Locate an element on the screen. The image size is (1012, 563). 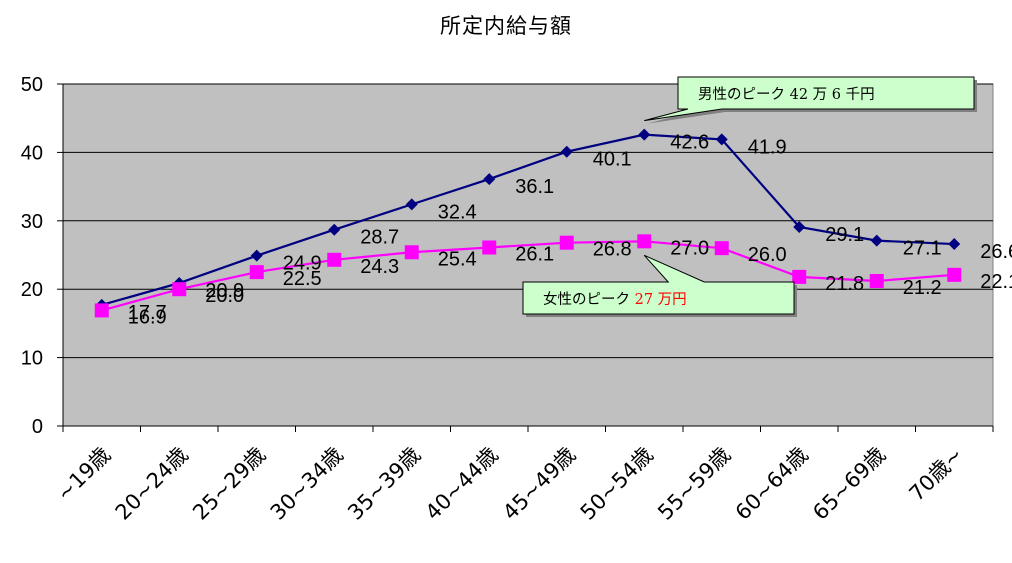
data-label: 32.4 is located at coordinates (457, 212).